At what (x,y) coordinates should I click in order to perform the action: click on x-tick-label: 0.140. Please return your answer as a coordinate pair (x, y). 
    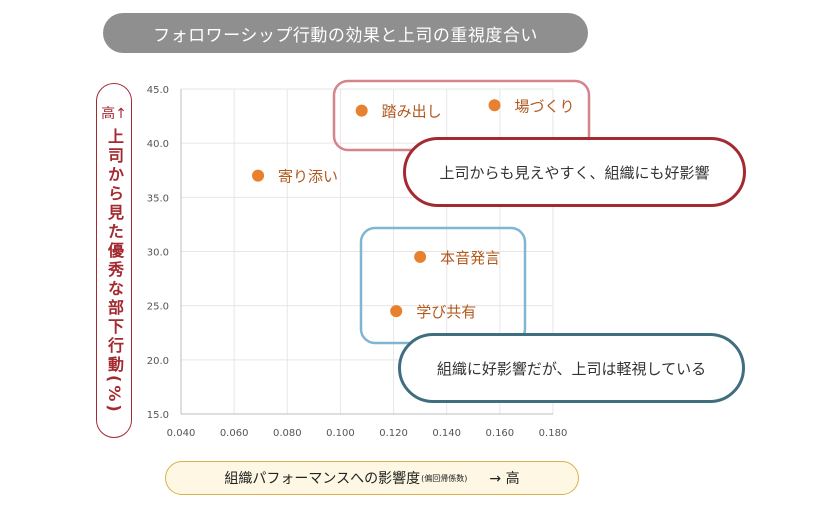
    Looking at the image, I should click on (446, 433).